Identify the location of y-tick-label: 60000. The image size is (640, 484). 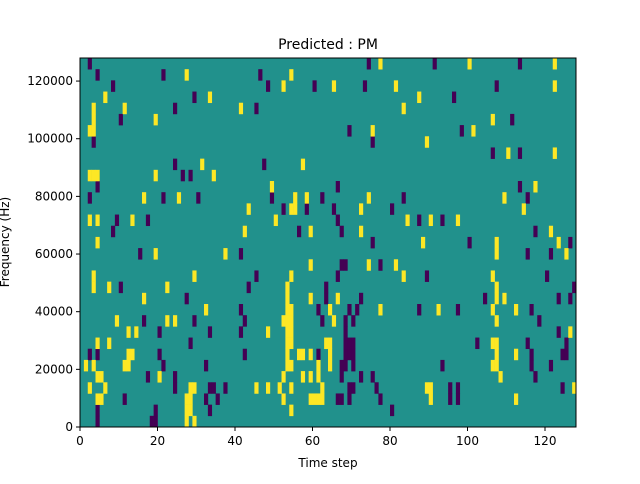
(54, 254).